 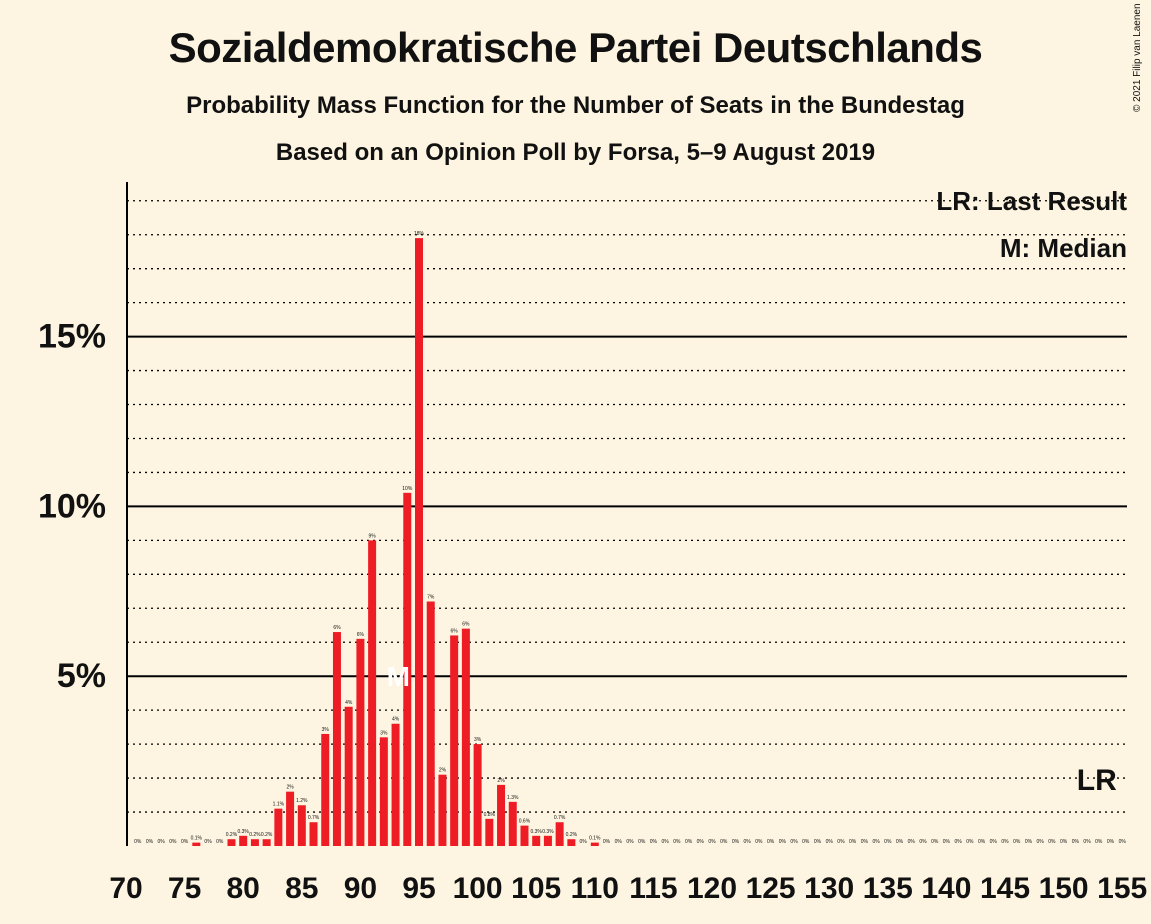 What do you see at coordinates (279, 805) in the screenshot?
I see `data-label: 1.1%` at bounding box center [279, 805].